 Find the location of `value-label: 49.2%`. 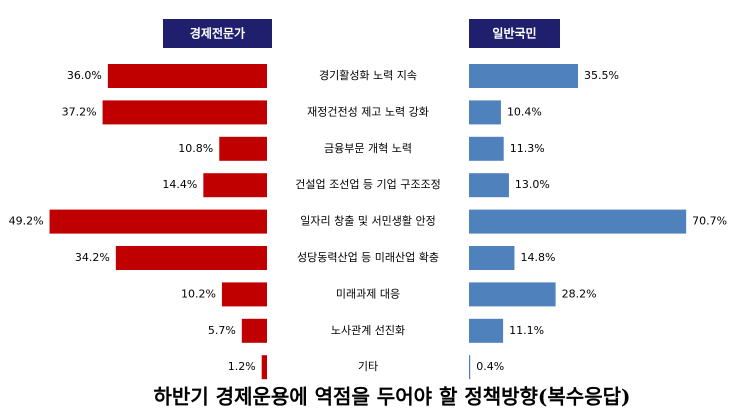

value-label: 49.2% is located at coordinates (26, 221).